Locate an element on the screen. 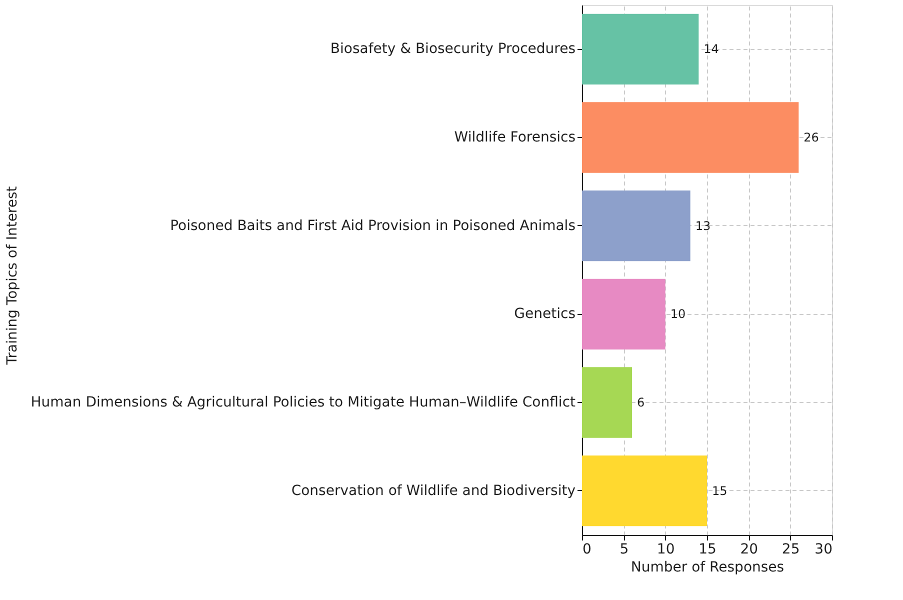  y-tick-label: Human Dimensions & Agricultural Policies to Mitigate Human–Wildlife Conflict is located at coordinates (303, 402).